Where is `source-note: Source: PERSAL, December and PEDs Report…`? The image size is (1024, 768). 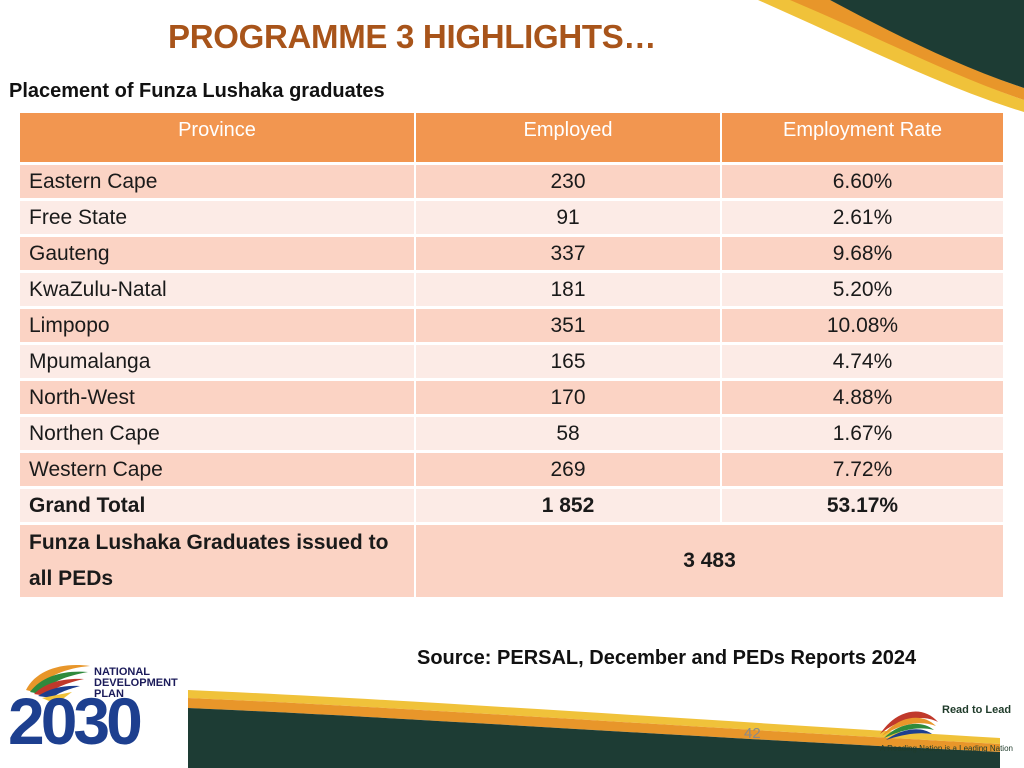 source-note: Source: PERSAL, December and PEDs Report… is located at coordinates (667, 658).